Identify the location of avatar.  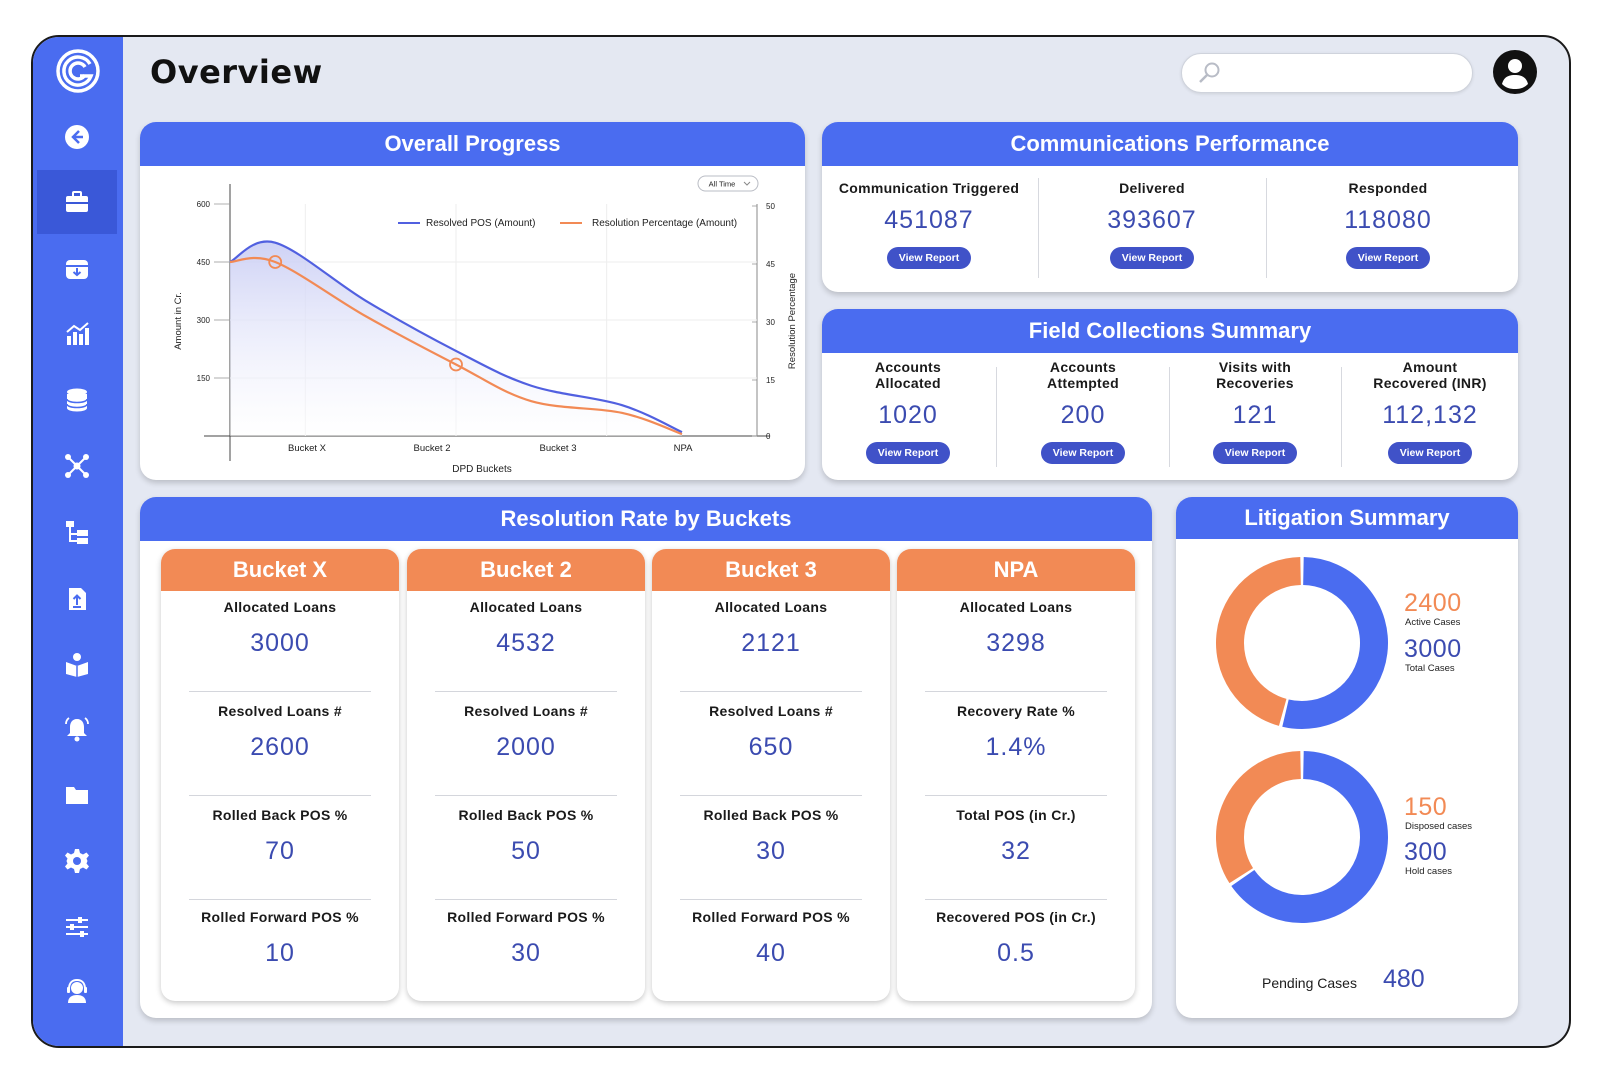
(1515, 72).